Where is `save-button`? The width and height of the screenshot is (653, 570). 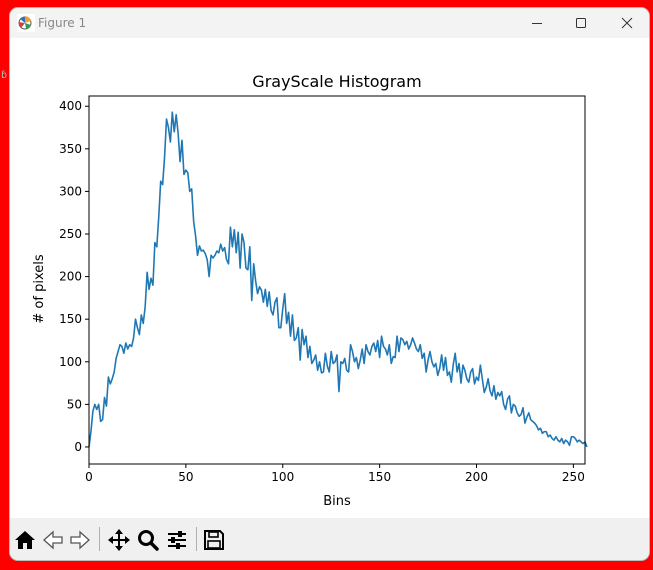
save-button is located at coordinates (214, 540).